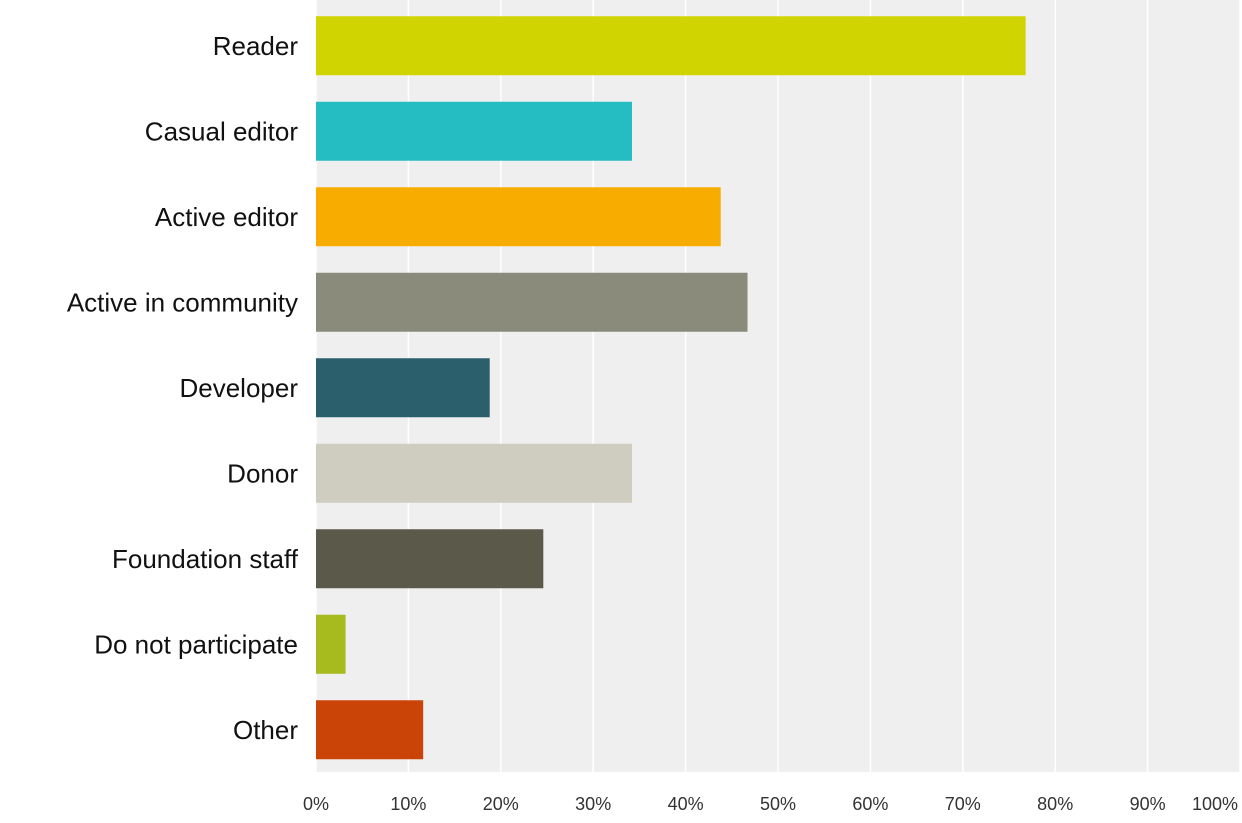  I want to click on x-tick-label: 100%, so click(1215, 804).